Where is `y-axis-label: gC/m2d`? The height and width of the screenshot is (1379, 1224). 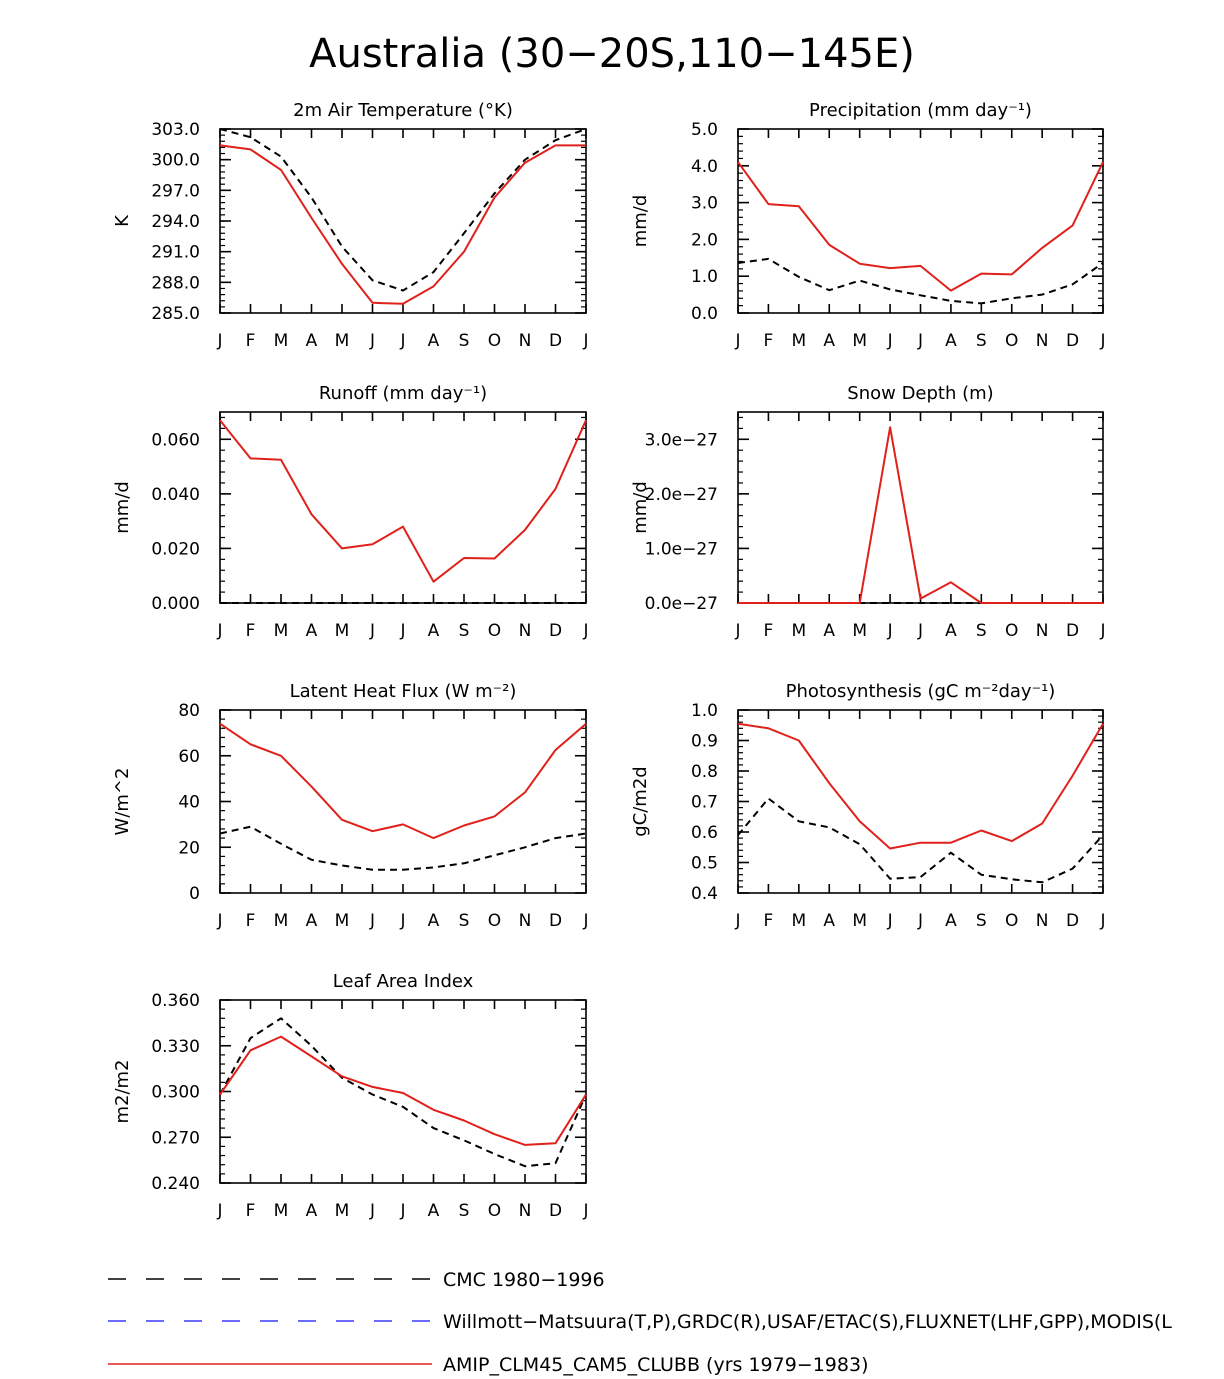
y-axis-label: gC/m2d is located at coordinates (640, 801).